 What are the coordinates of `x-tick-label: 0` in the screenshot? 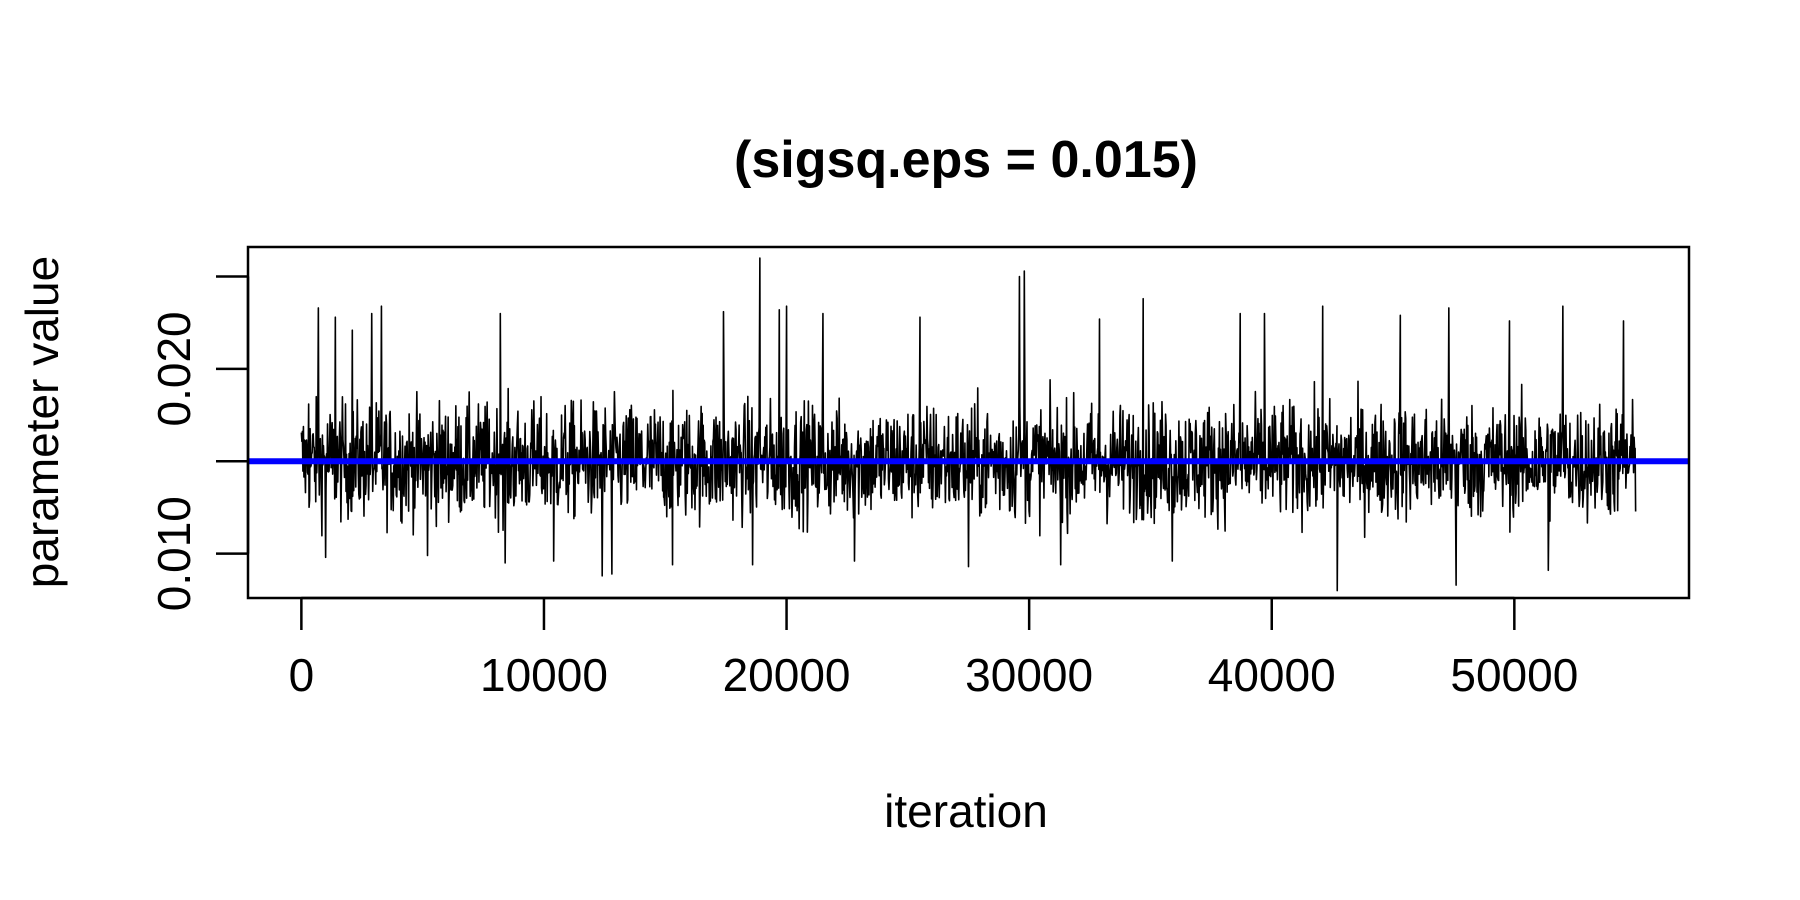 It's located at (302, 675).